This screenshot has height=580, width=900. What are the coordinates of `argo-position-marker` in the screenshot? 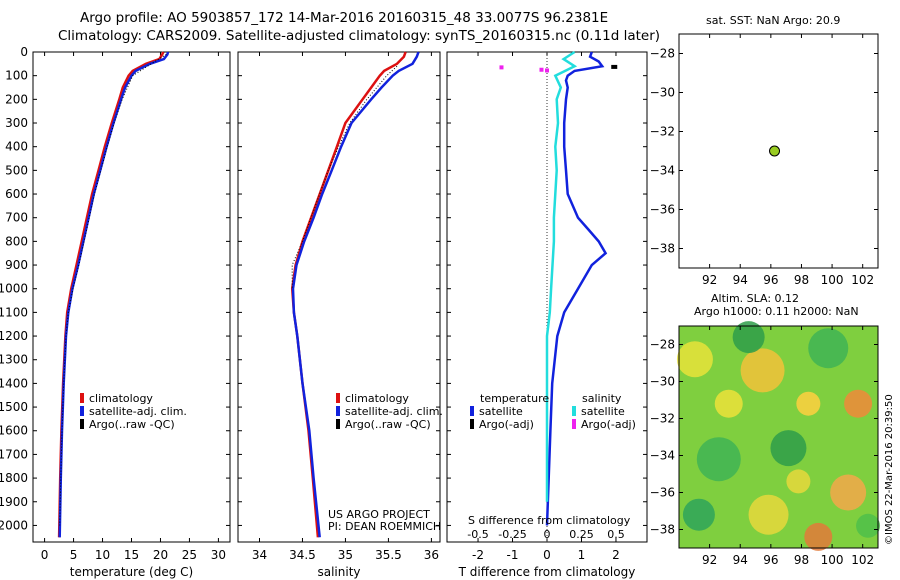 It's located at (775, 151).